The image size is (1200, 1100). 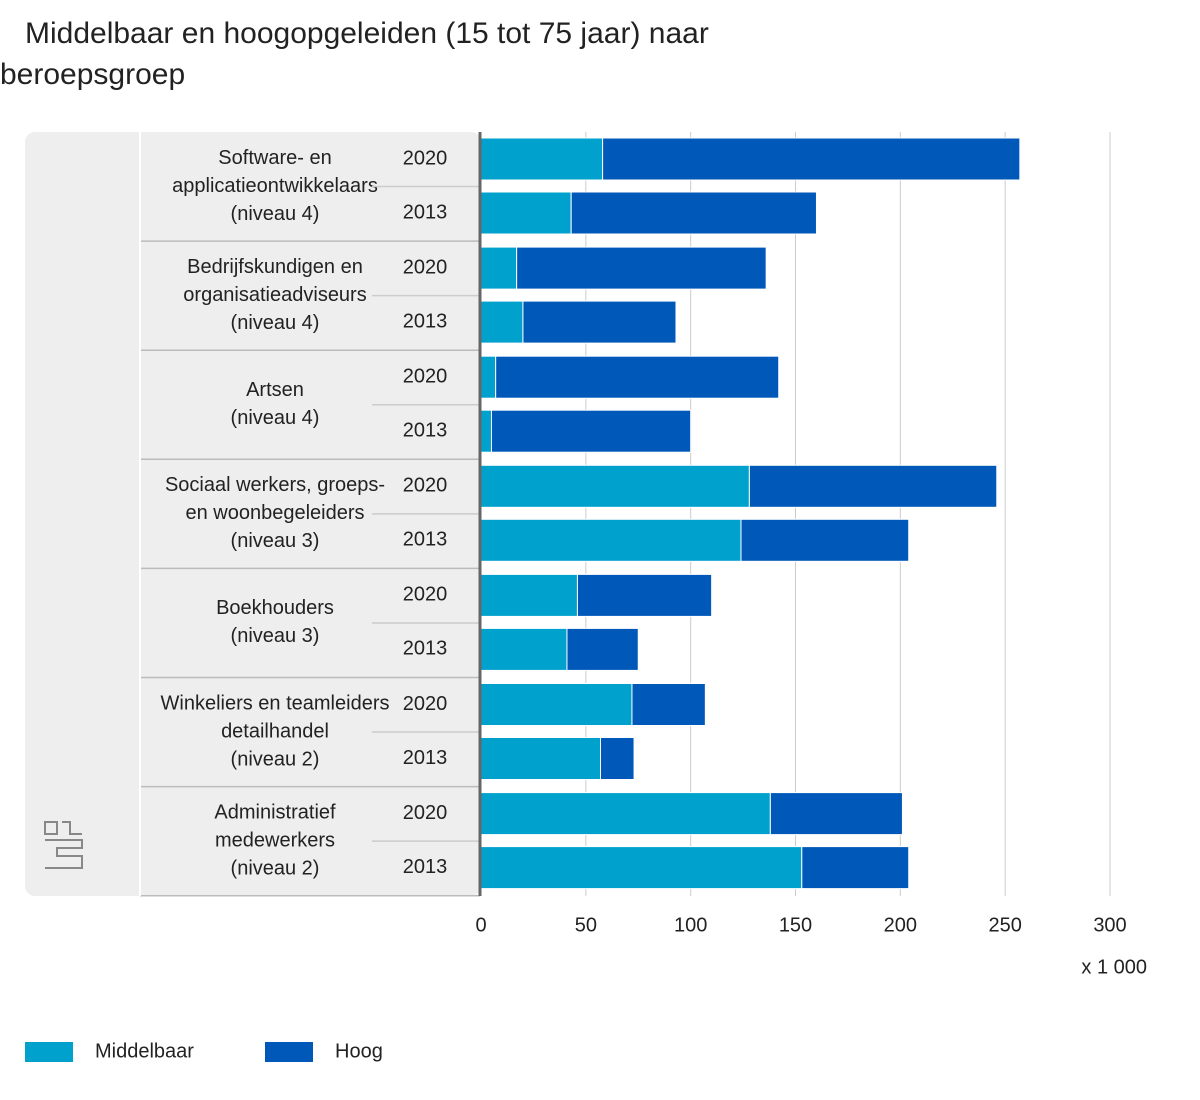 What do you see at coordinates (275, 186) in the screenshot?
I see `group-label: applicatieontwikkelaars` at bounding box center [275, 186].